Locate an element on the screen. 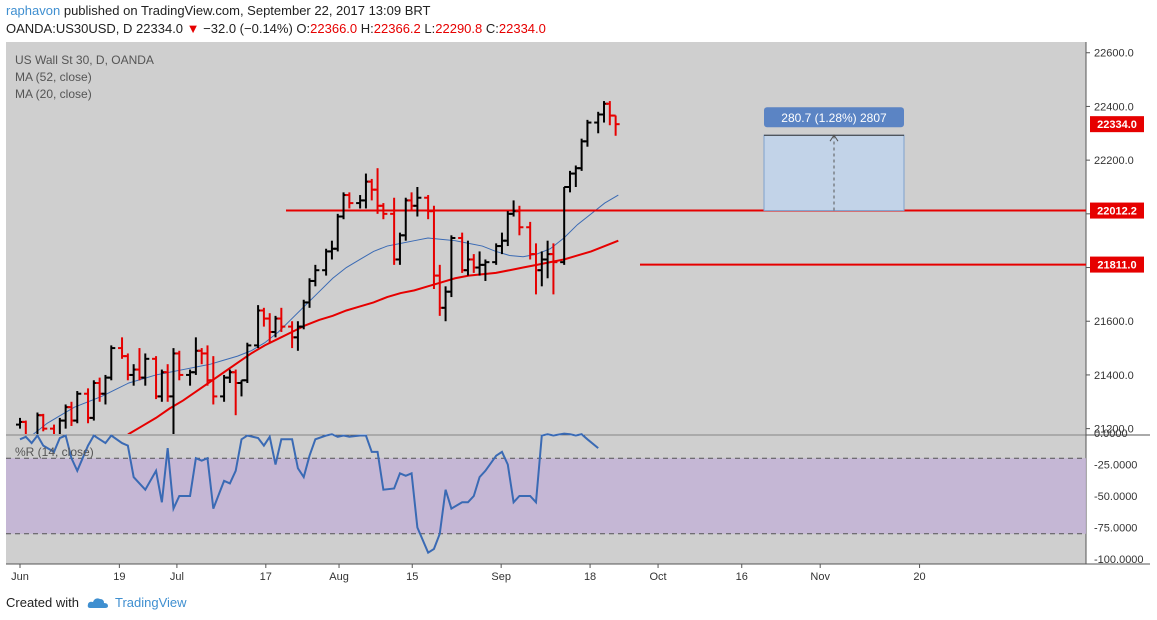  legend-ma20: MA (20, close) is located at coordinates (53, 94).